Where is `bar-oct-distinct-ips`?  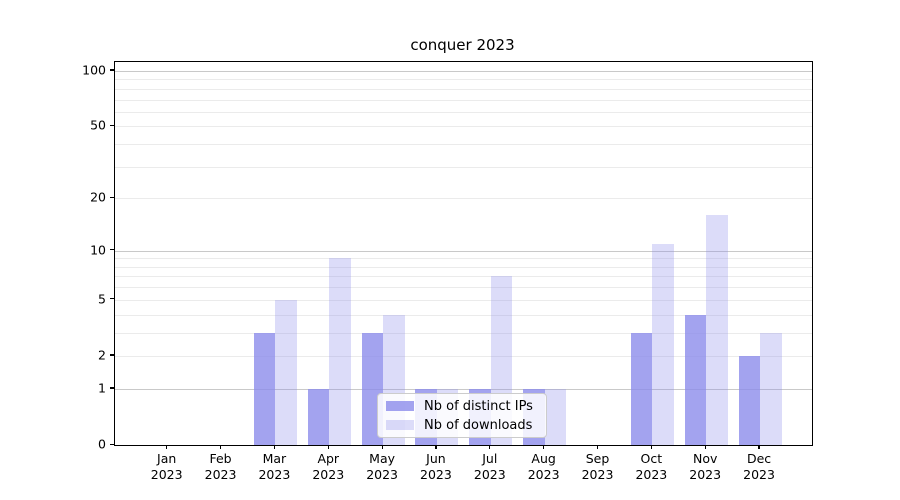 bar-oct-distinct-ips is located at coordinates (641, 388).